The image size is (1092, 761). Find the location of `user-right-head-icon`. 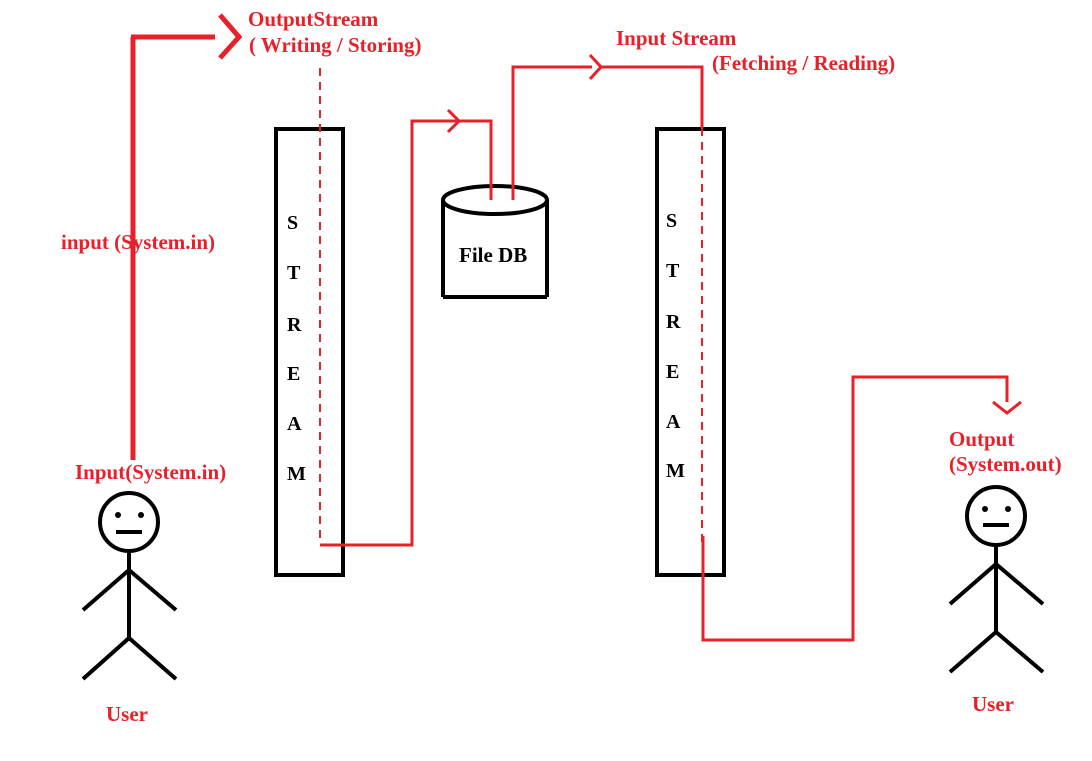

user-right-head-icon is located at coordinates (996, 516).